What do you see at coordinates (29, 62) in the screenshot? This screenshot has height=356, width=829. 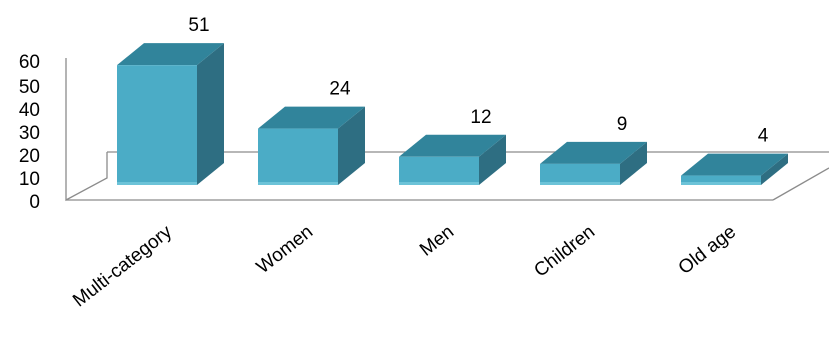 I see `y-tick-label: 60` at bounding box center [29, 62].